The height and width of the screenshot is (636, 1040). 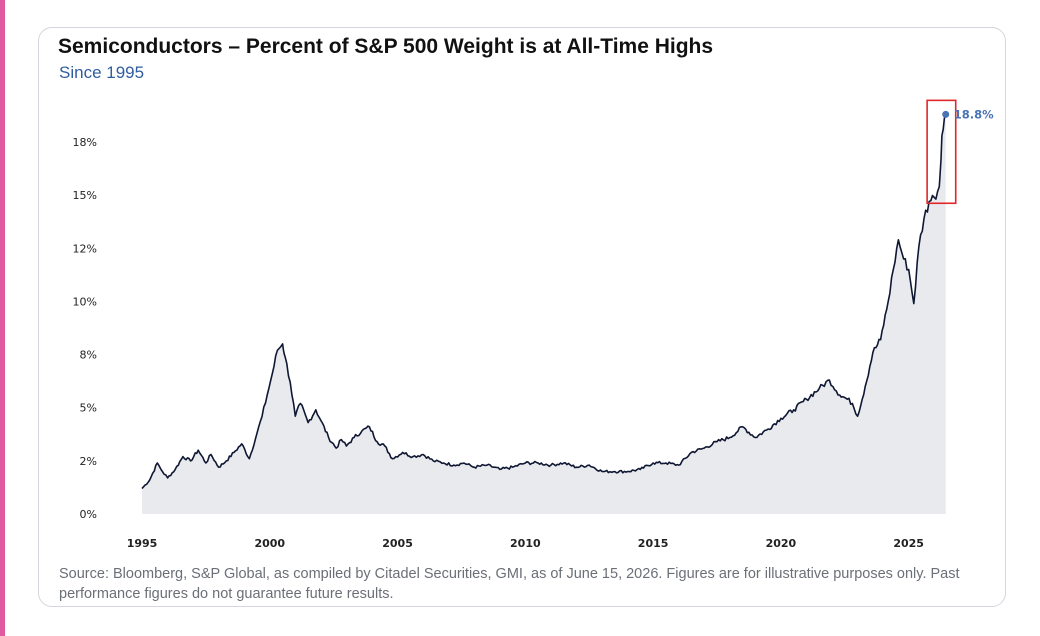 What do you see at coordinates (85, 142) in the screenshot?
I see `y-tick-label: 18%` at bounding box center [85, 142].